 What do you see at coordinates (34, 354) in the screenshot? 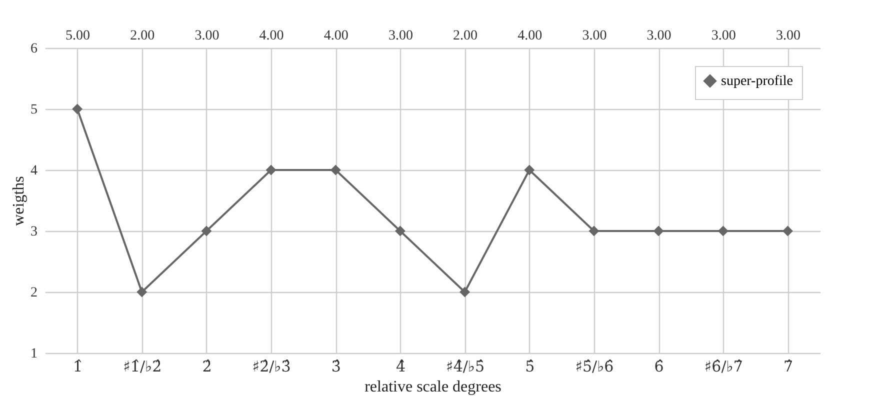
I see `y-tick-label: 1` at bounding box center [34, 354].